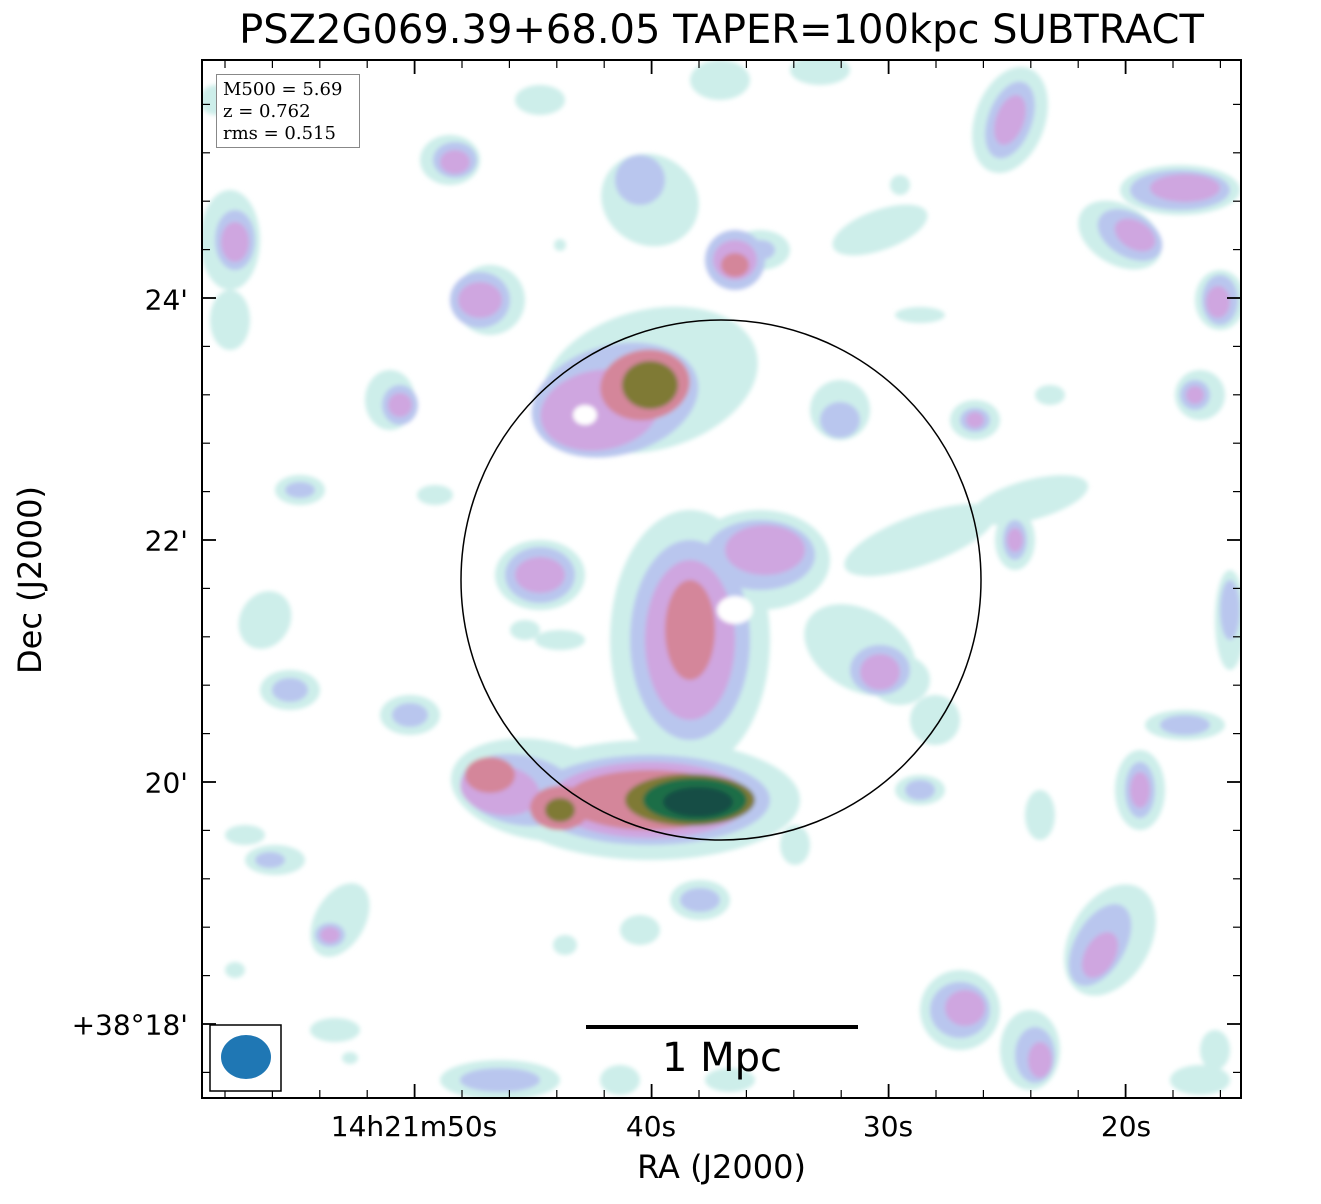 The image size is (1321, 1204). I want to click on figure-title: PSZ2G069.39+68.05 TAPER=100kpc SUBTRACT, so click(721, 30).